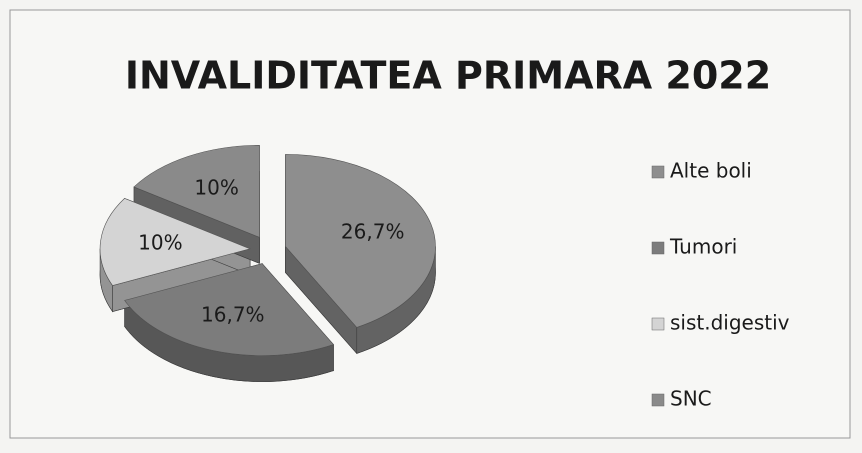 The image size is (862, 453). Describe the element at coordinates (448, 76) in the screenshot. I see `chart-title: INVALIDITATEA PRIMARA 2022` at that location.